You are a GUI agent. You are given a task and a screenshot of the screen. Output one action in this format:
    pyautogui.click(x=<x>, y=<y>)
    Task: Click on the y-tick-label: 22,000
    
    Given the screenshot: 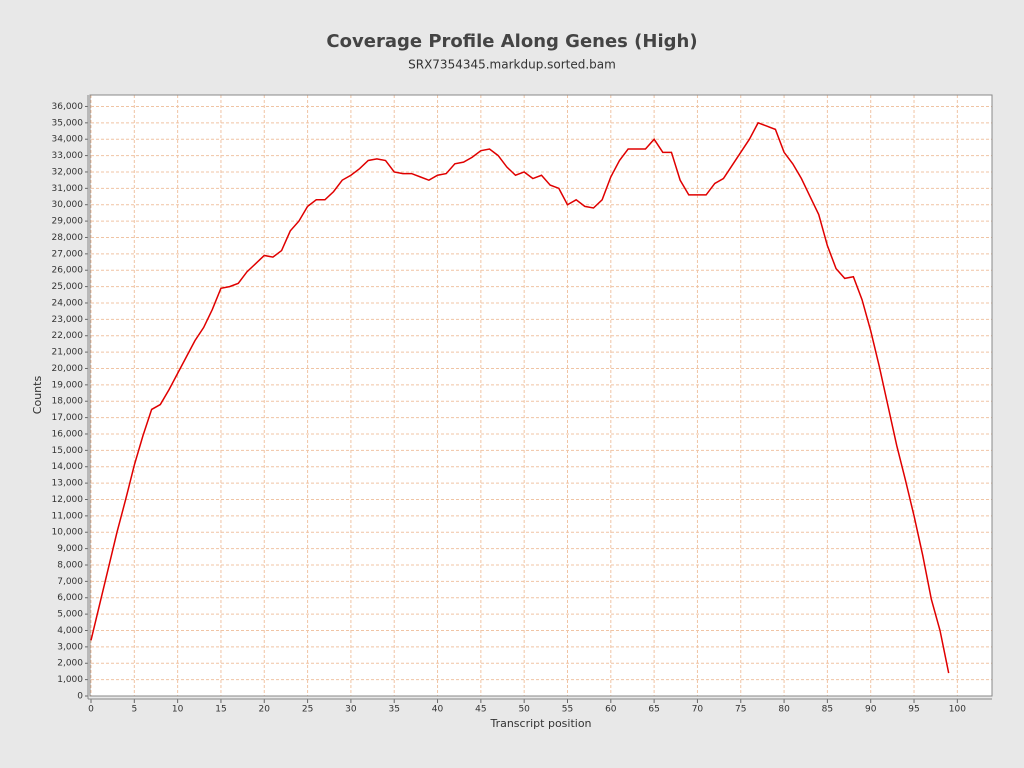 What is the action you would take?
    pyautogui.click(x=68, y=336)
    